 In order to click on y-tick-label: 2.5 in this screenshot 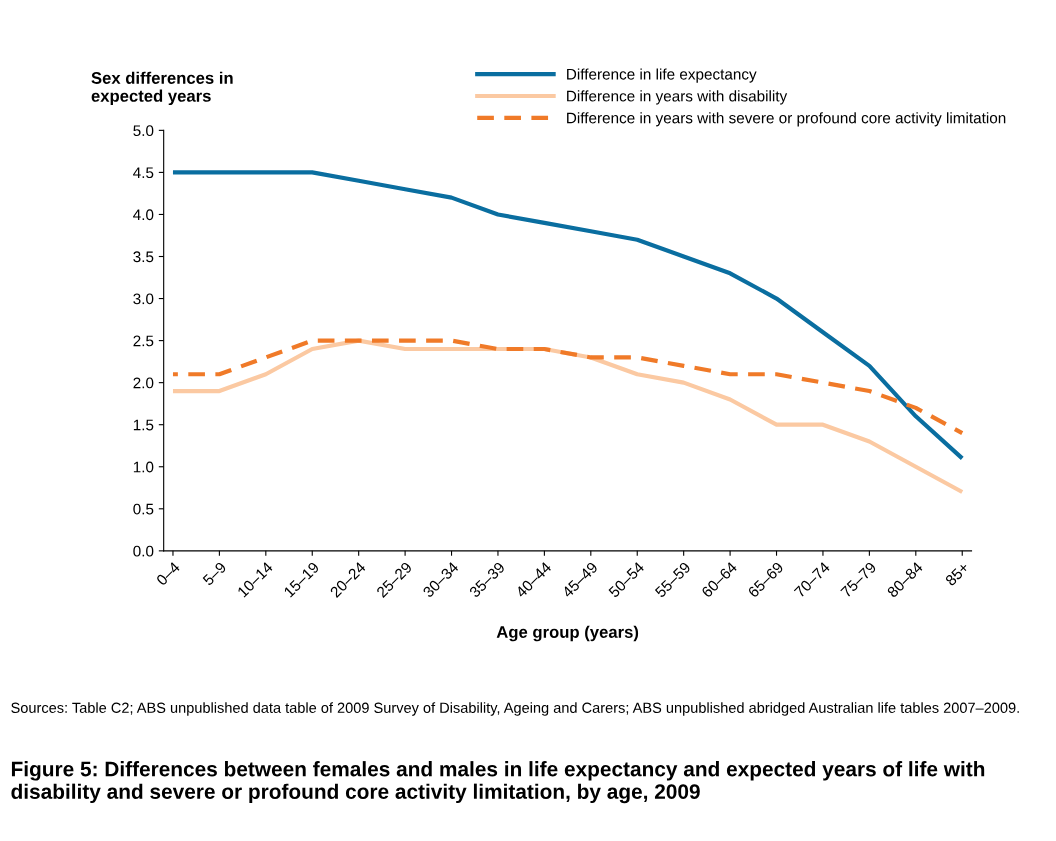, I will do `click(143, 341)`.